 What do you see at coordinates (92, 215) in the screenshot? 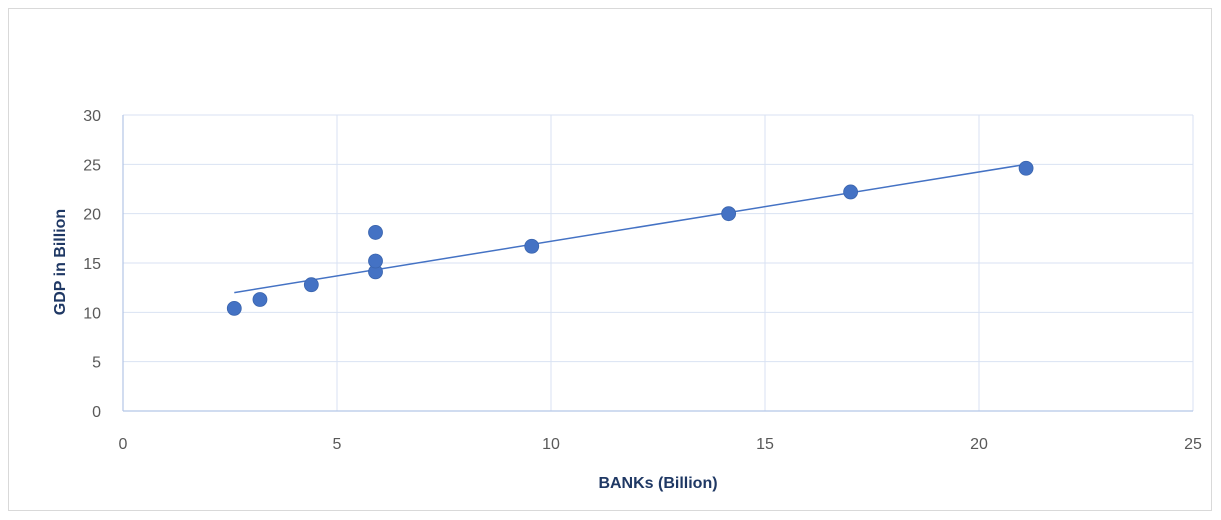
I see `y-tick-label: 20` at bounding box center [92, 215].